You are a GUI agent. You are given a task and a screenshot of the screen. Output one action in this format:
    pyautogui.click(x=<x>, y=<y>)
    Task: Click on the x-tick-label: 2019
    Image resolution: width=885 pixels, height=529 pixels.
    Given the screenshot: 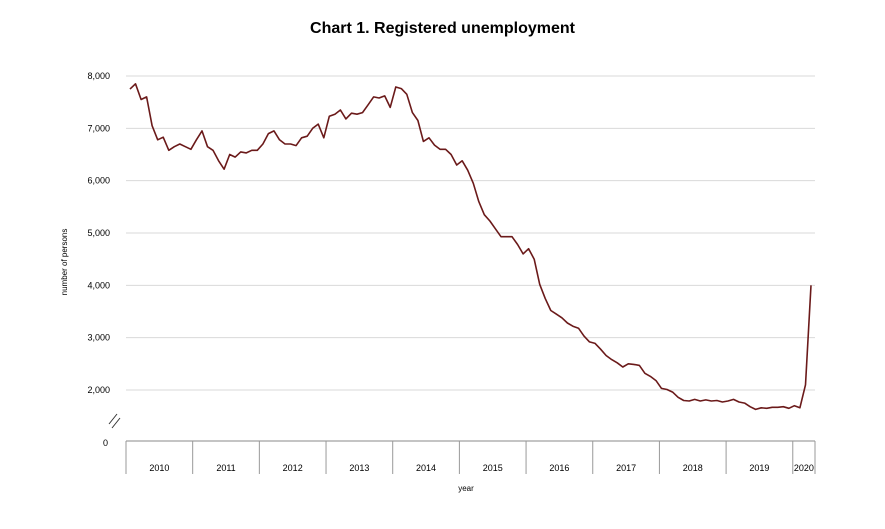 What is the action you would take?
    pyautogui.click(x=759, y=468)
    